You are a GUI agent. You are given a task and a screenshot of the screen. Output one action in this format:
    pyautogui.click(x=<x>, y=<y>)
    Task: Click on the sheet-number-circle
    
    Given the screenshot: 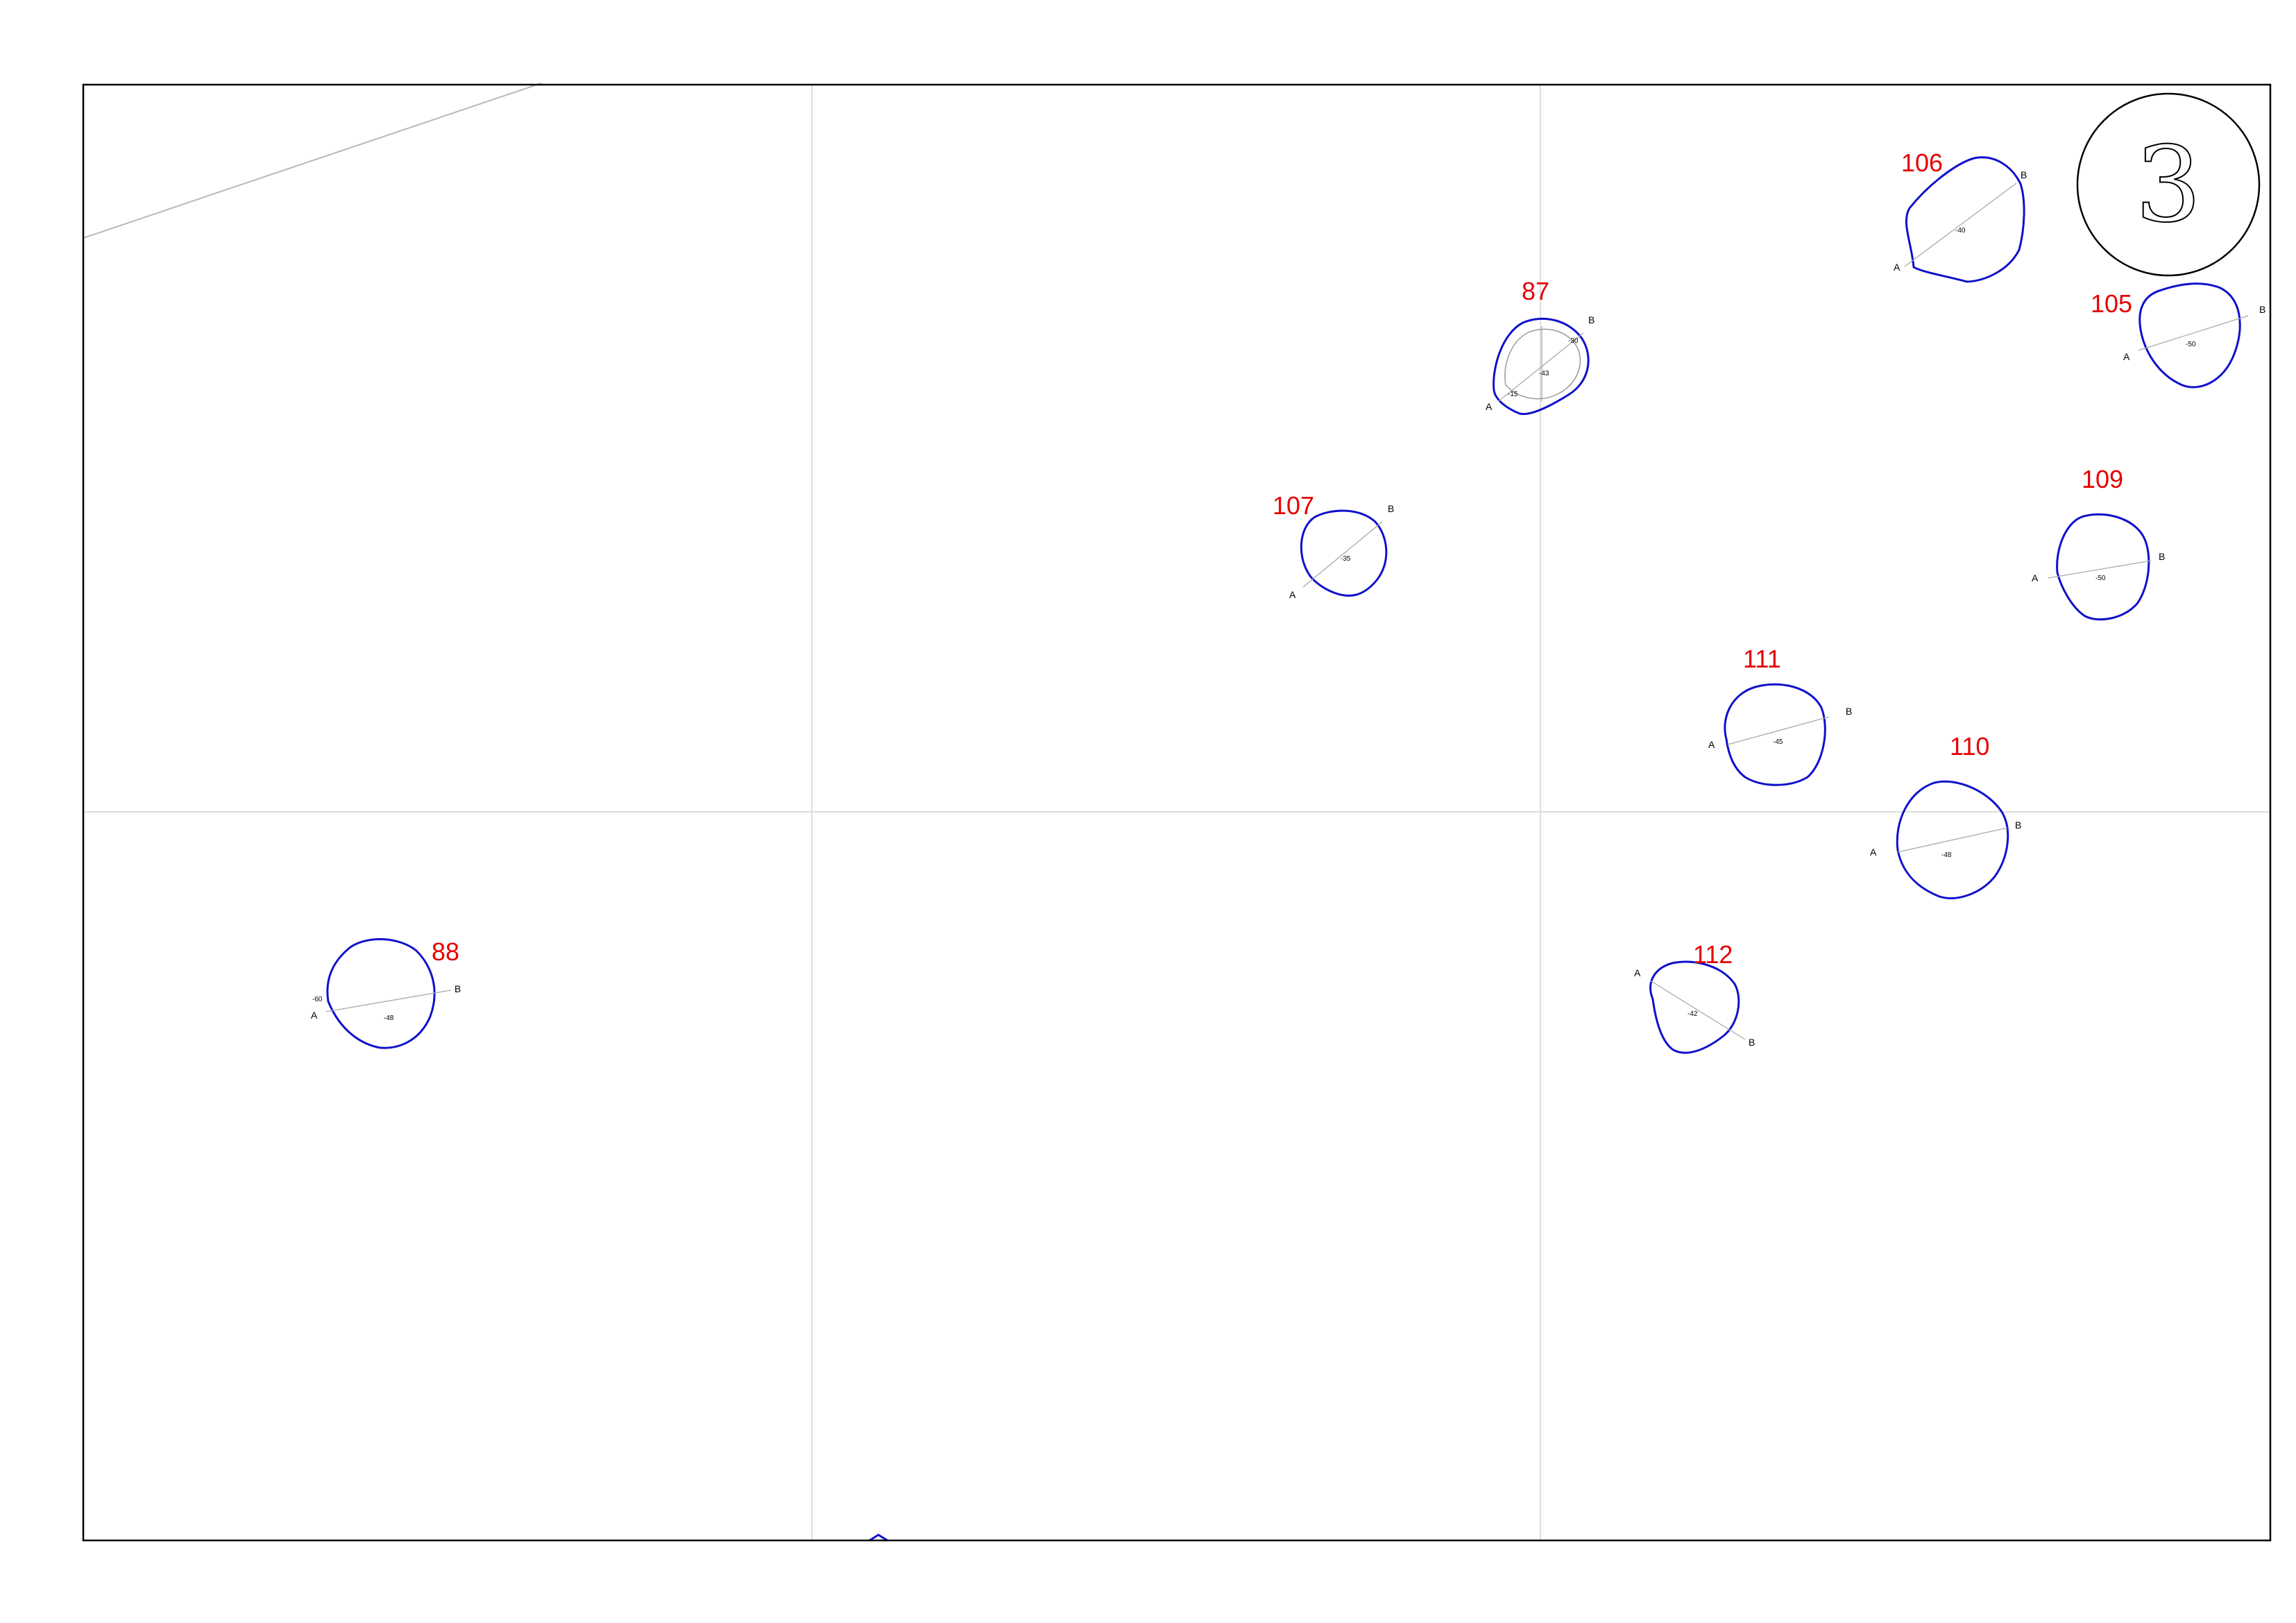 What is the action you would take?
    pyautogui.click(x=2168, y=184)
    